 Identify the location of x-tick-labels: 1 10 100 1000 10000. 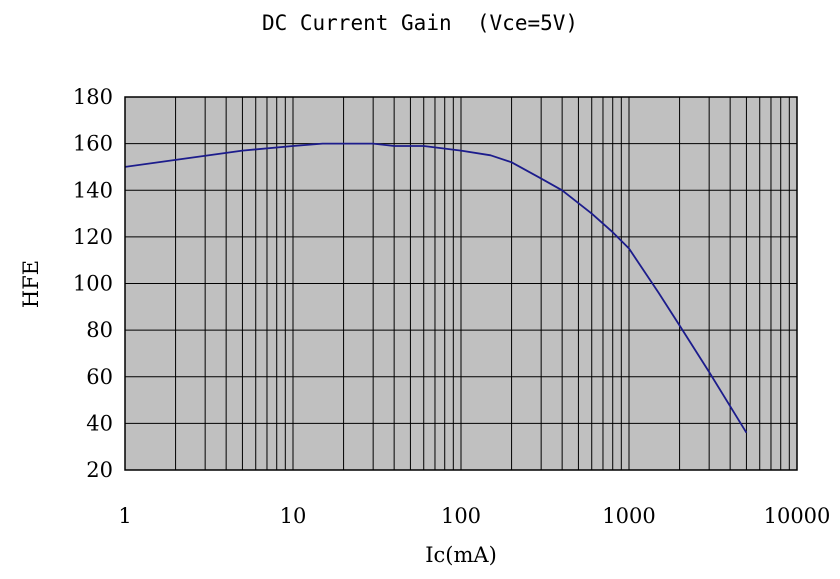
(474, 516).